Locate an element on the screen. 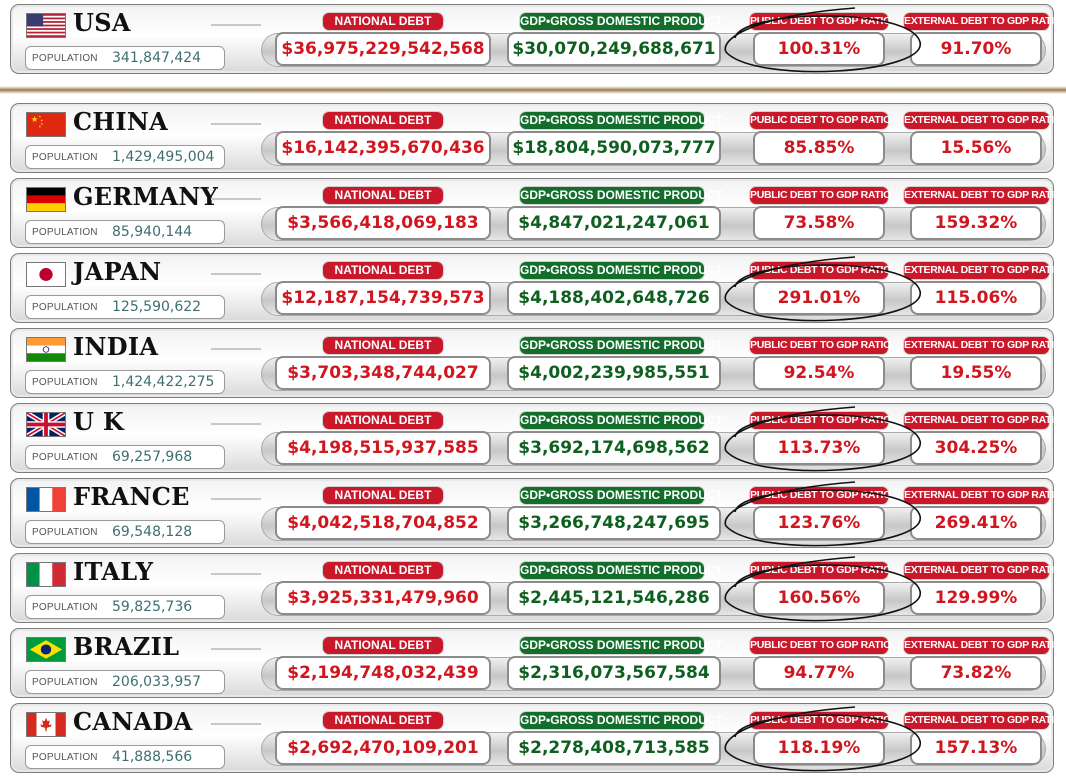 This screenshot has width=1066, height=778. population-box: POPULATION 1,429,495,004 is located at coordinates (125, 157).